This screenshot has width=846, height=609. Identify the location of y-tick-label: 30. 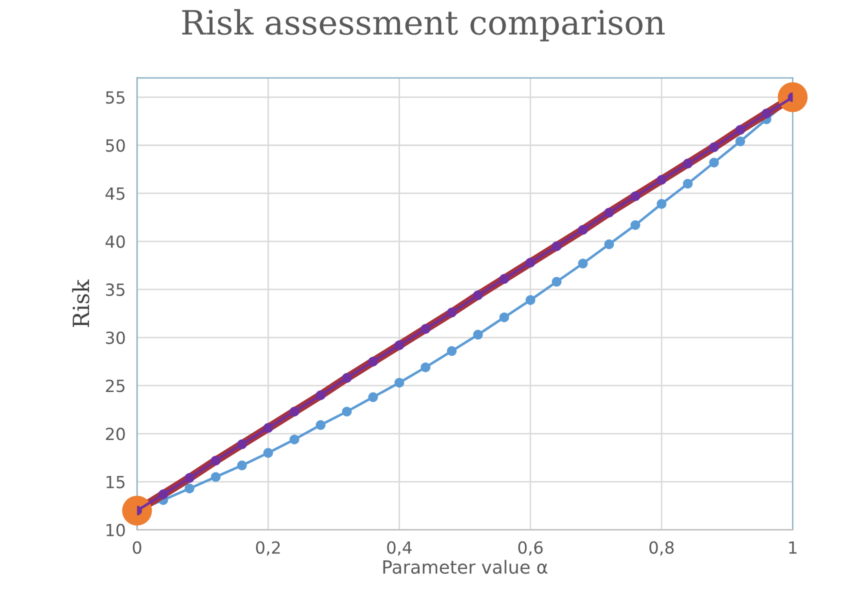
(115, 338).